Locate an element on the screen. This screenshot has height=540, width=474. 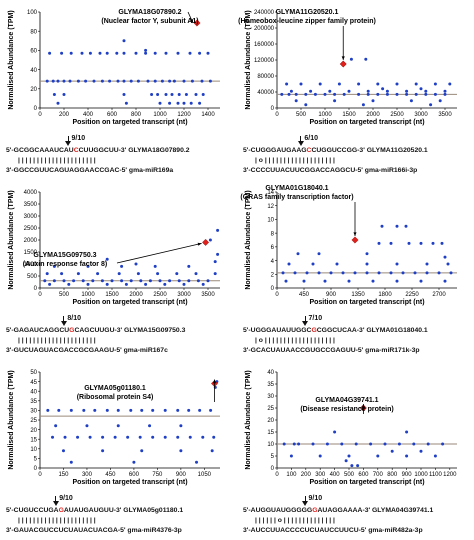
y-tick-label: 20 is located at coordinates (270, 421).